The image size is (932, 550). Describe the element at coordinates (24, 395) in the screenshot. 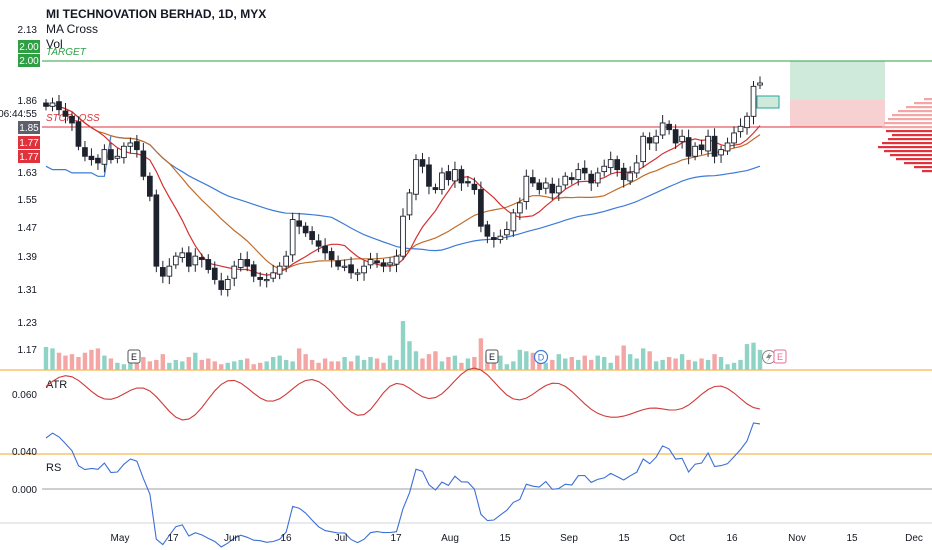

I see `atr-tick: 0.060` at that location.